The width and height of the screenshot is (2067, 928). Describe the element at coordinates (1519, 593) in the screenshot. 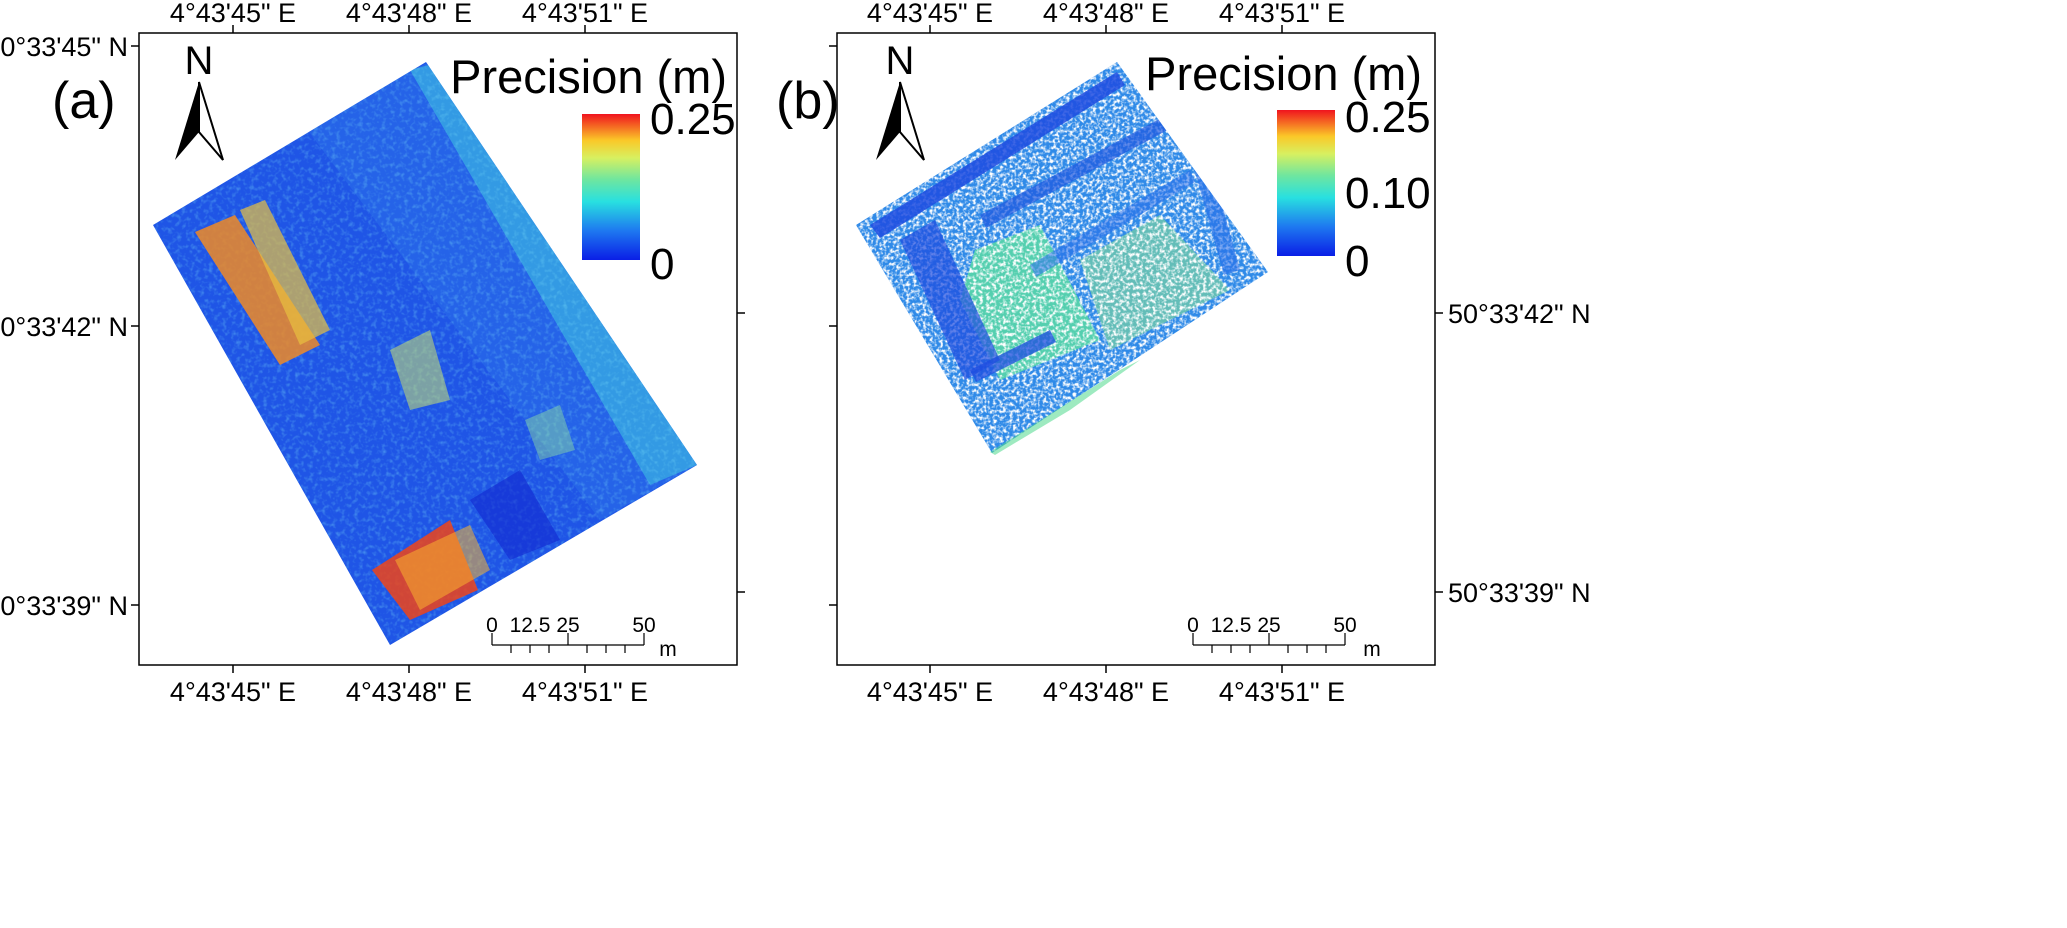

I see `right-lat-label-b-2: 50°33'39" N` at that location.